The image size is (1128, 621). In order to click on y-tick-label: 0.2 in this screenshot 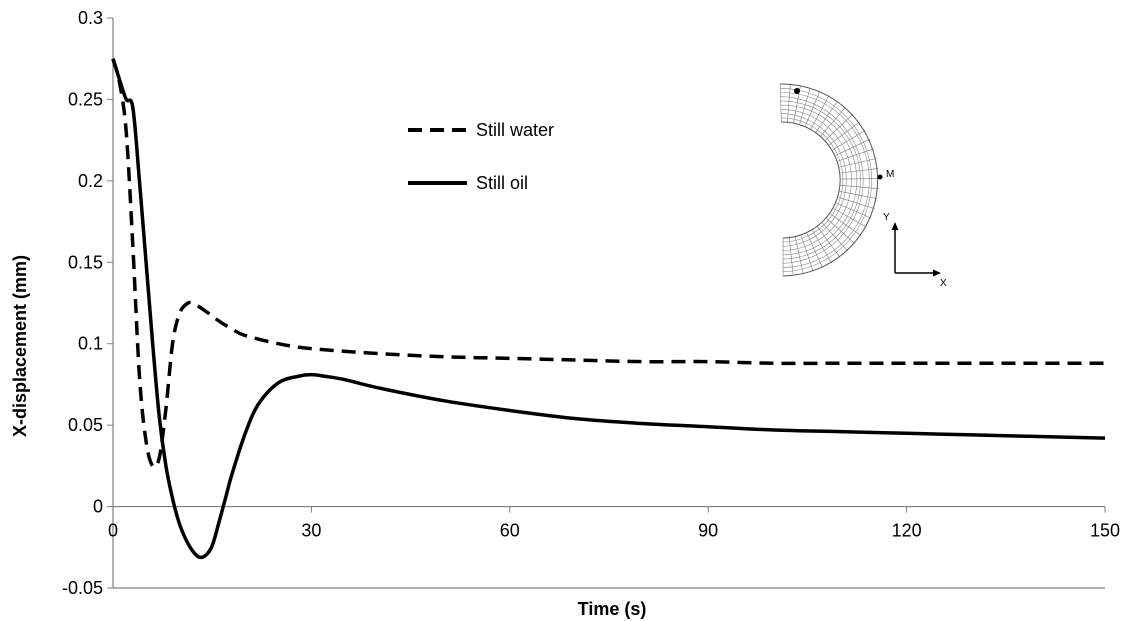, I will do `click(90, 181)`.